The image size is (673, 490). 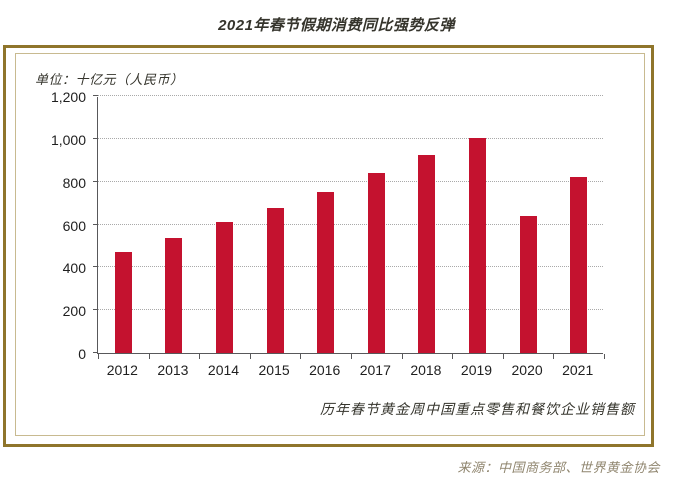 I want to click on bar-2020, so click(x=528, y=284).